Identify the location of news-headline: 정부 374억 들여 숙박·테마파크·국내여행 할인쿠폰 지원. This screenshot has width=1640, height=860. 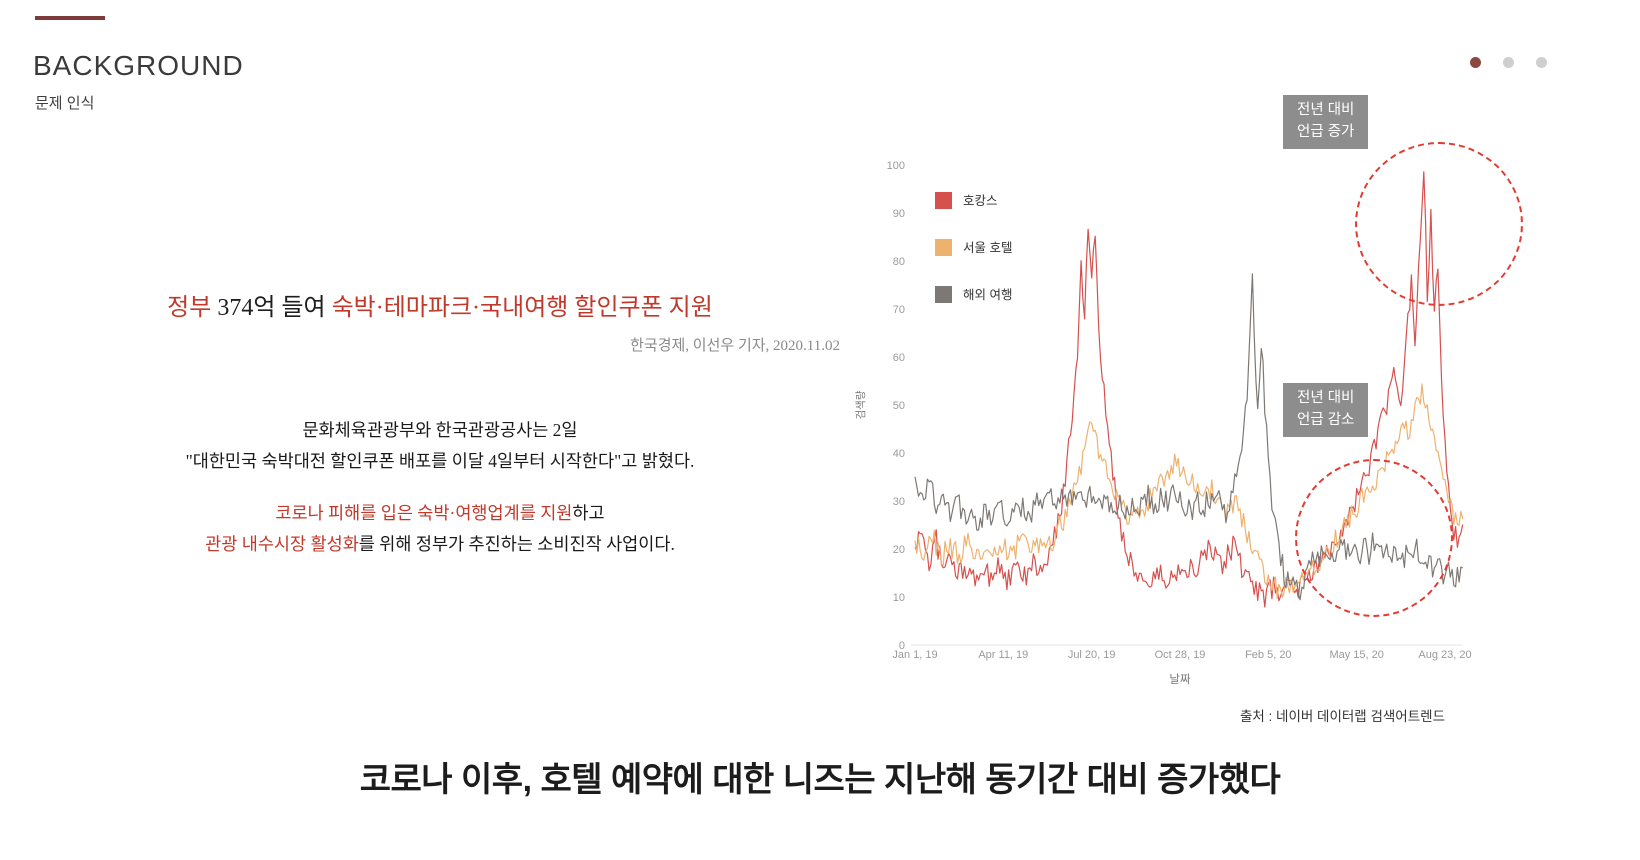
(440, 304).